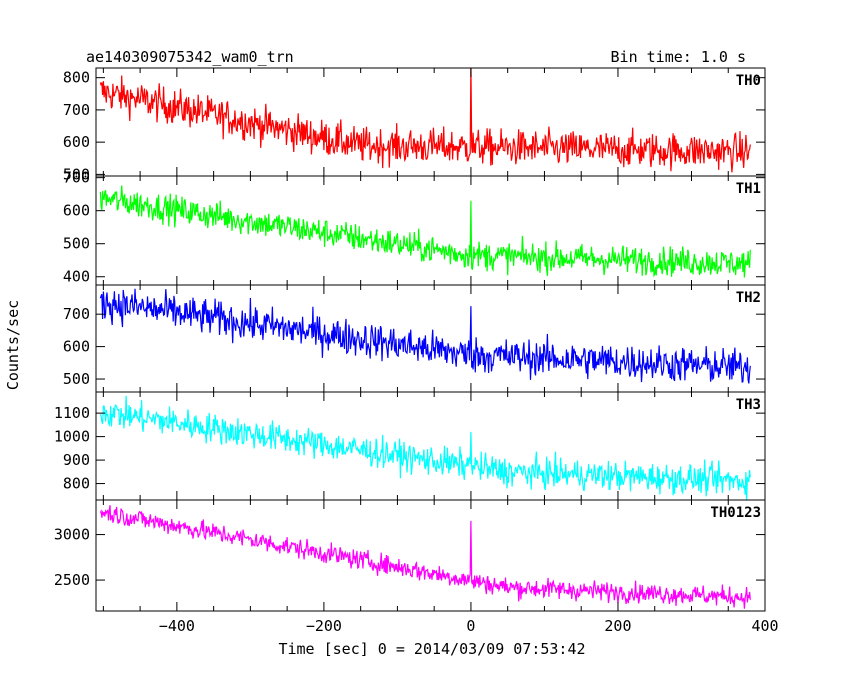  Describe the element at coordinates (425, 557) in the screenshot. I see `series-line-th0123` at that location.